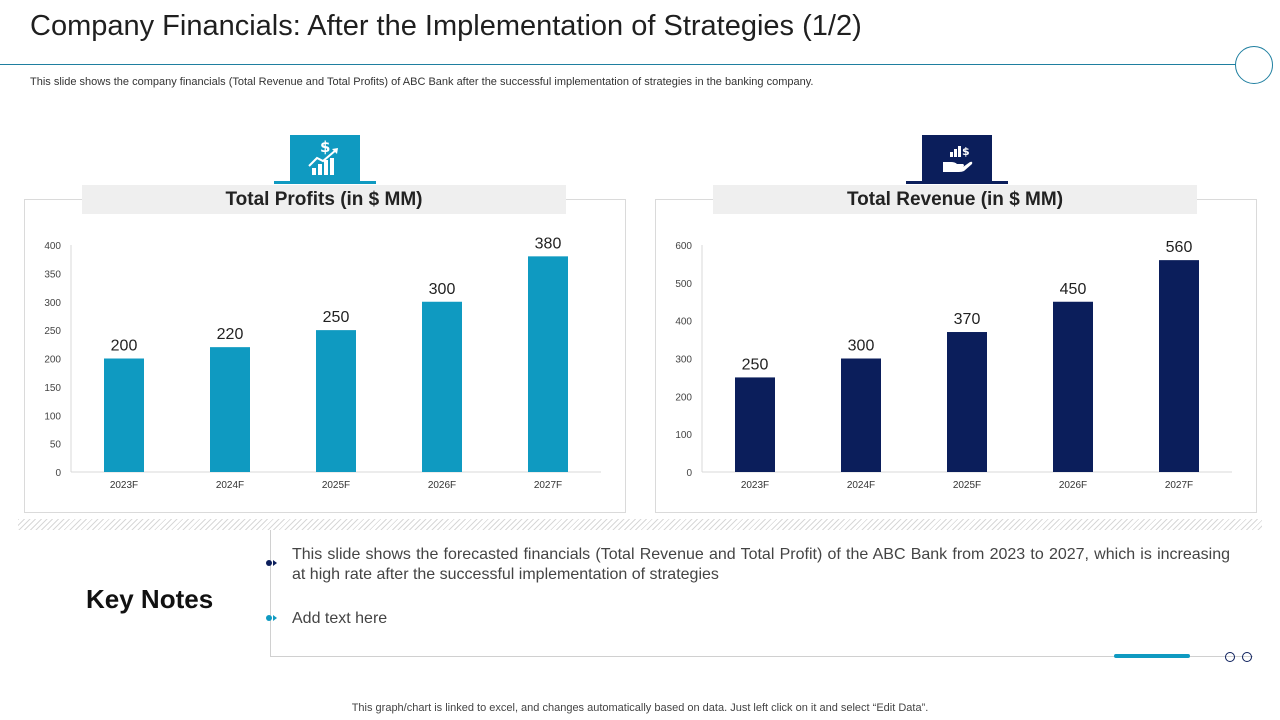 This screenshot has width=1280, height=720. I want to click on data-label: 220, so click(230, 334).